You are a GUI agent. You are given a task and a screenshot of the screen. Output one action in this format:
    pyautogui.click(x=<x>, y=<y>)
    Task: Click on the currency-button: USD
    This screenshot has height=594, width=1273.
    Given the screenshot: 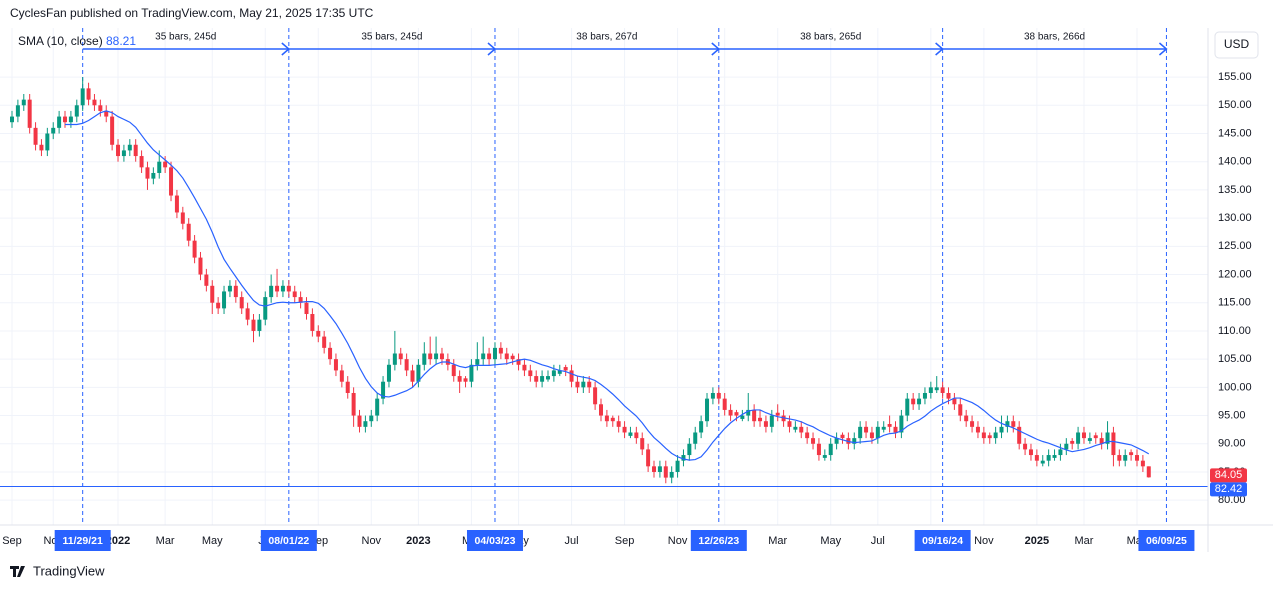 What is the action you would take?
    pyautogui.click(x=1236, y=45)
    